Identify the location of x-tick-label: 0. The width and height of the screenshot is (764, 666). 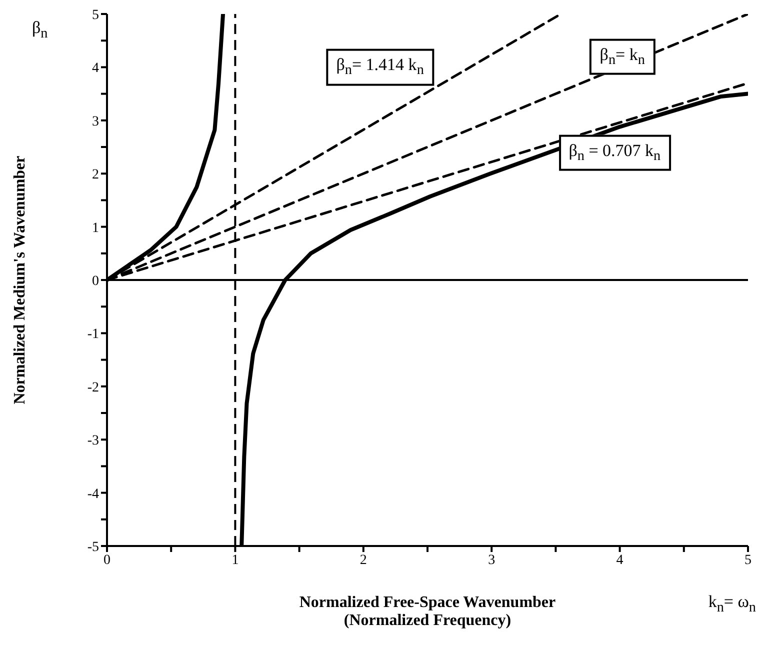
(107, 560).